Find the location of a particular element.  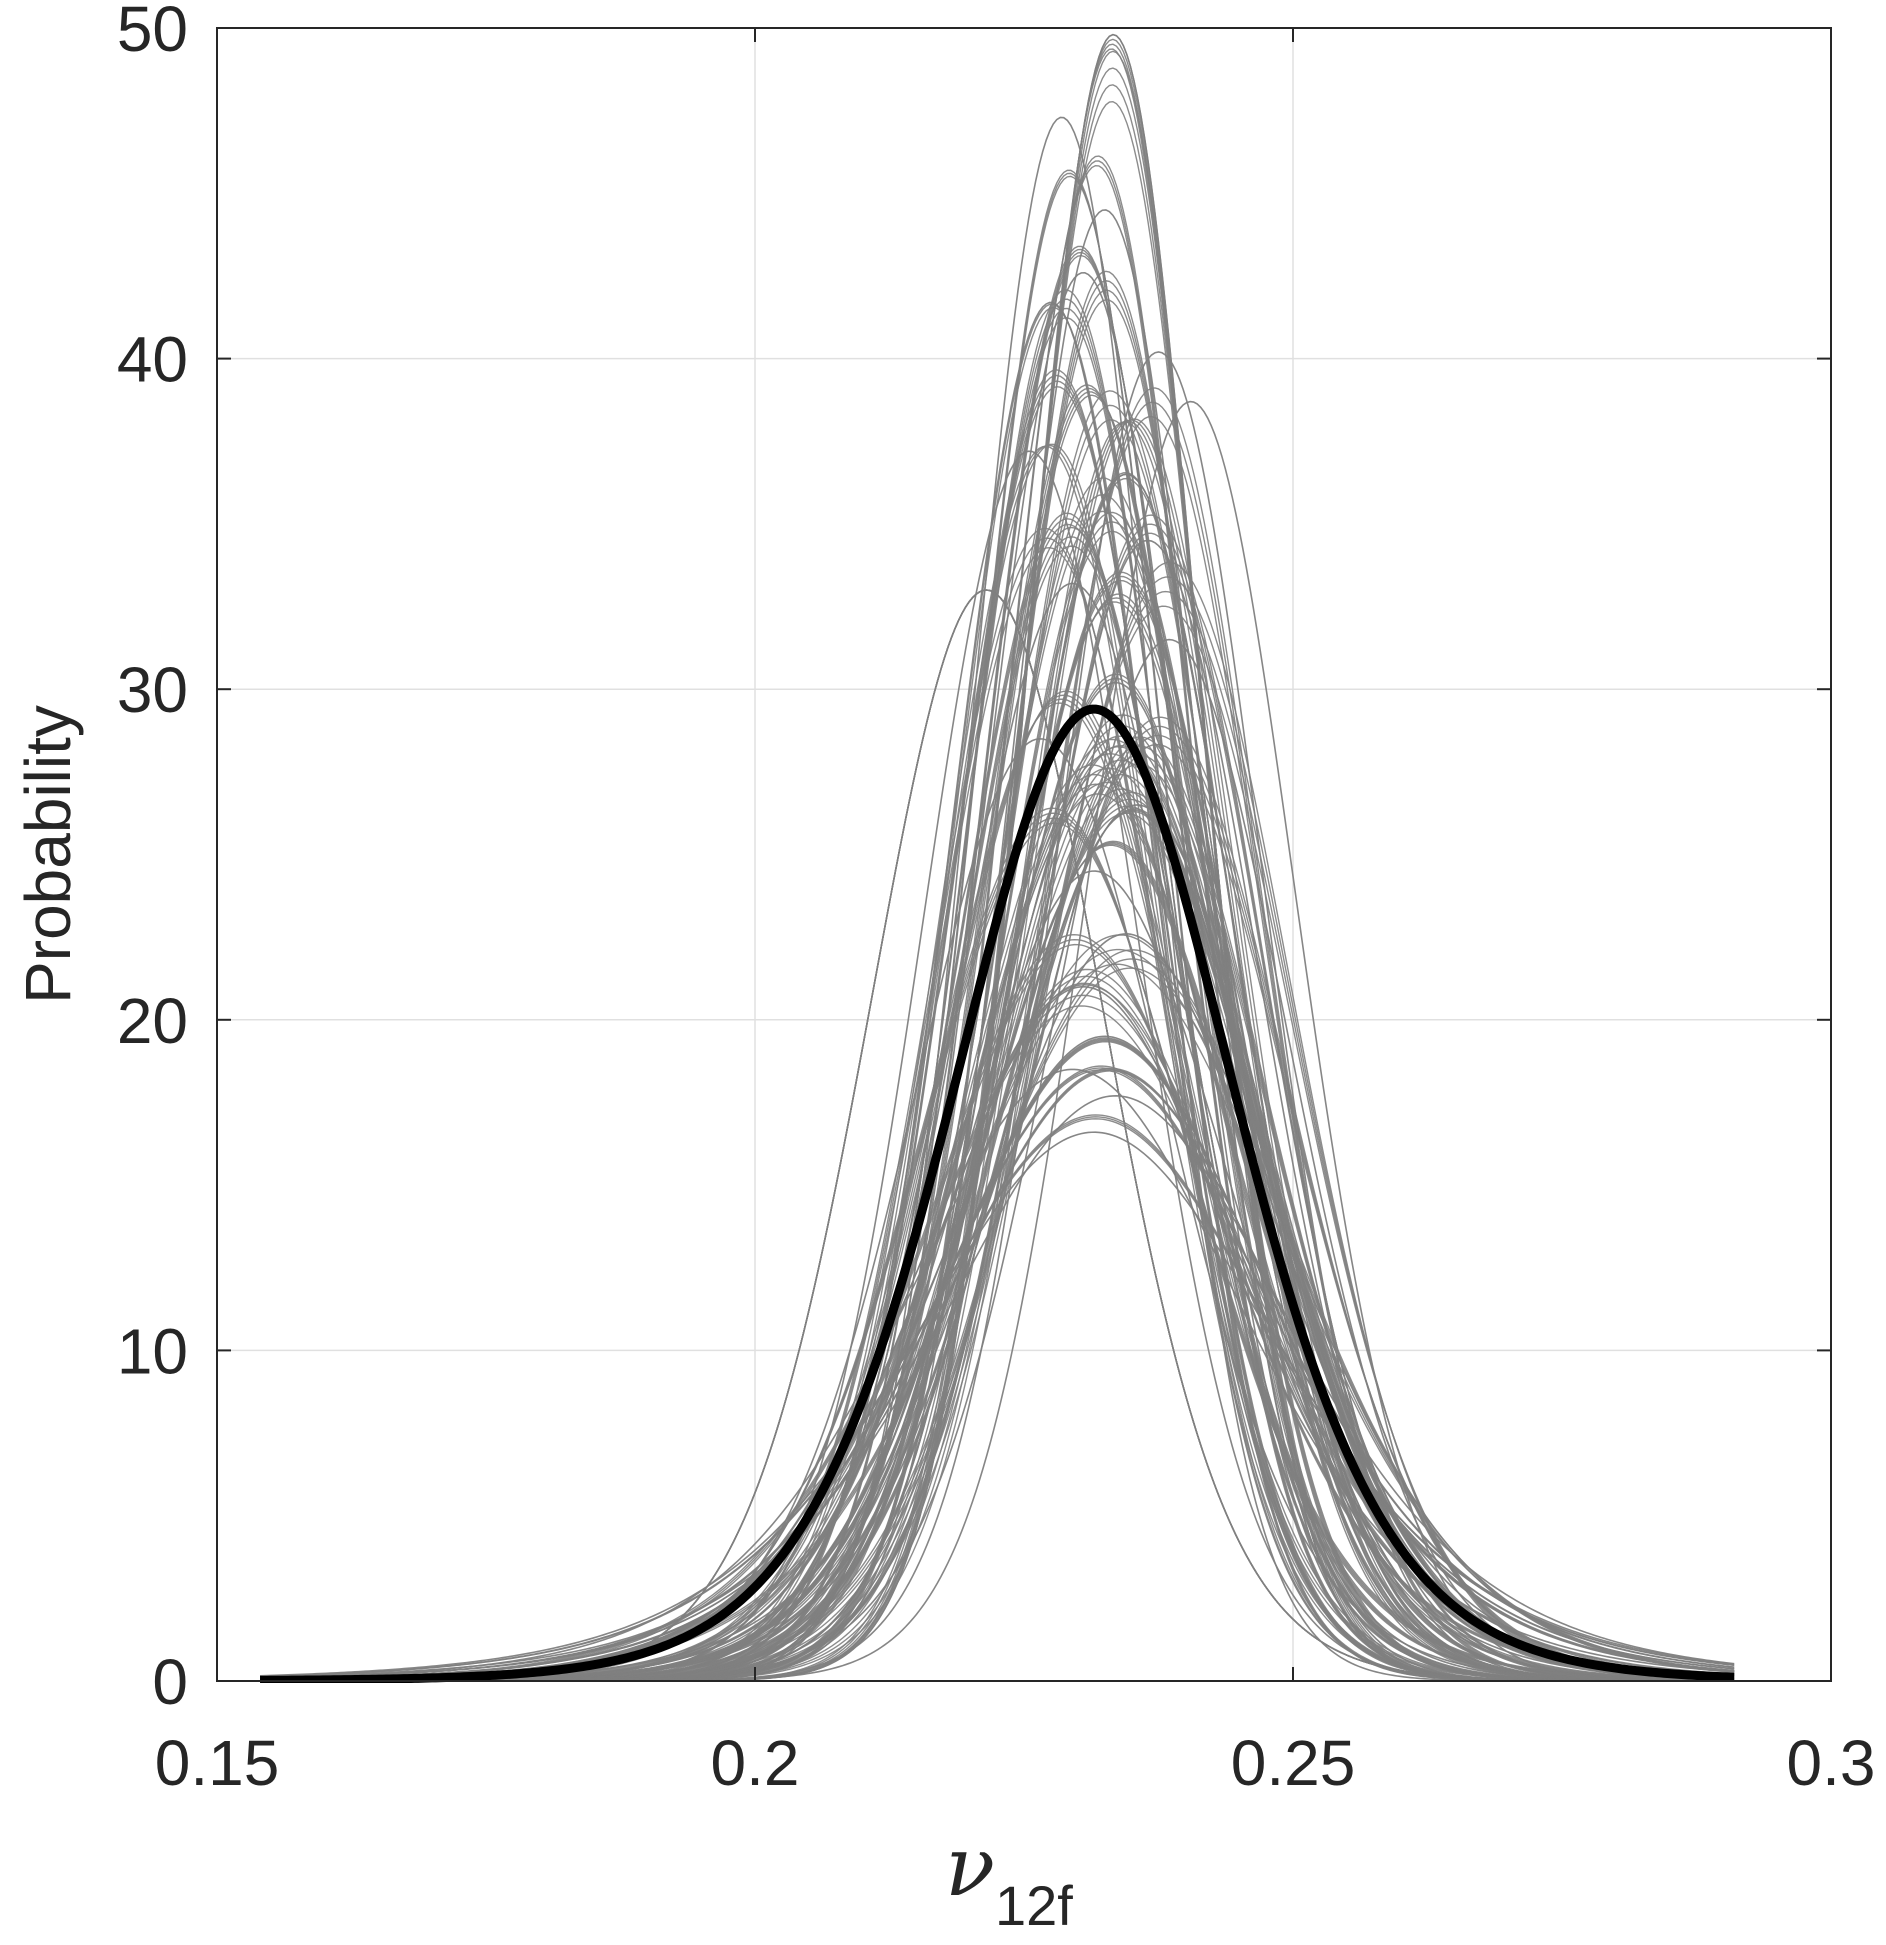

x-tick-label-0: 0.15 is located at coordinates (217, 1763).